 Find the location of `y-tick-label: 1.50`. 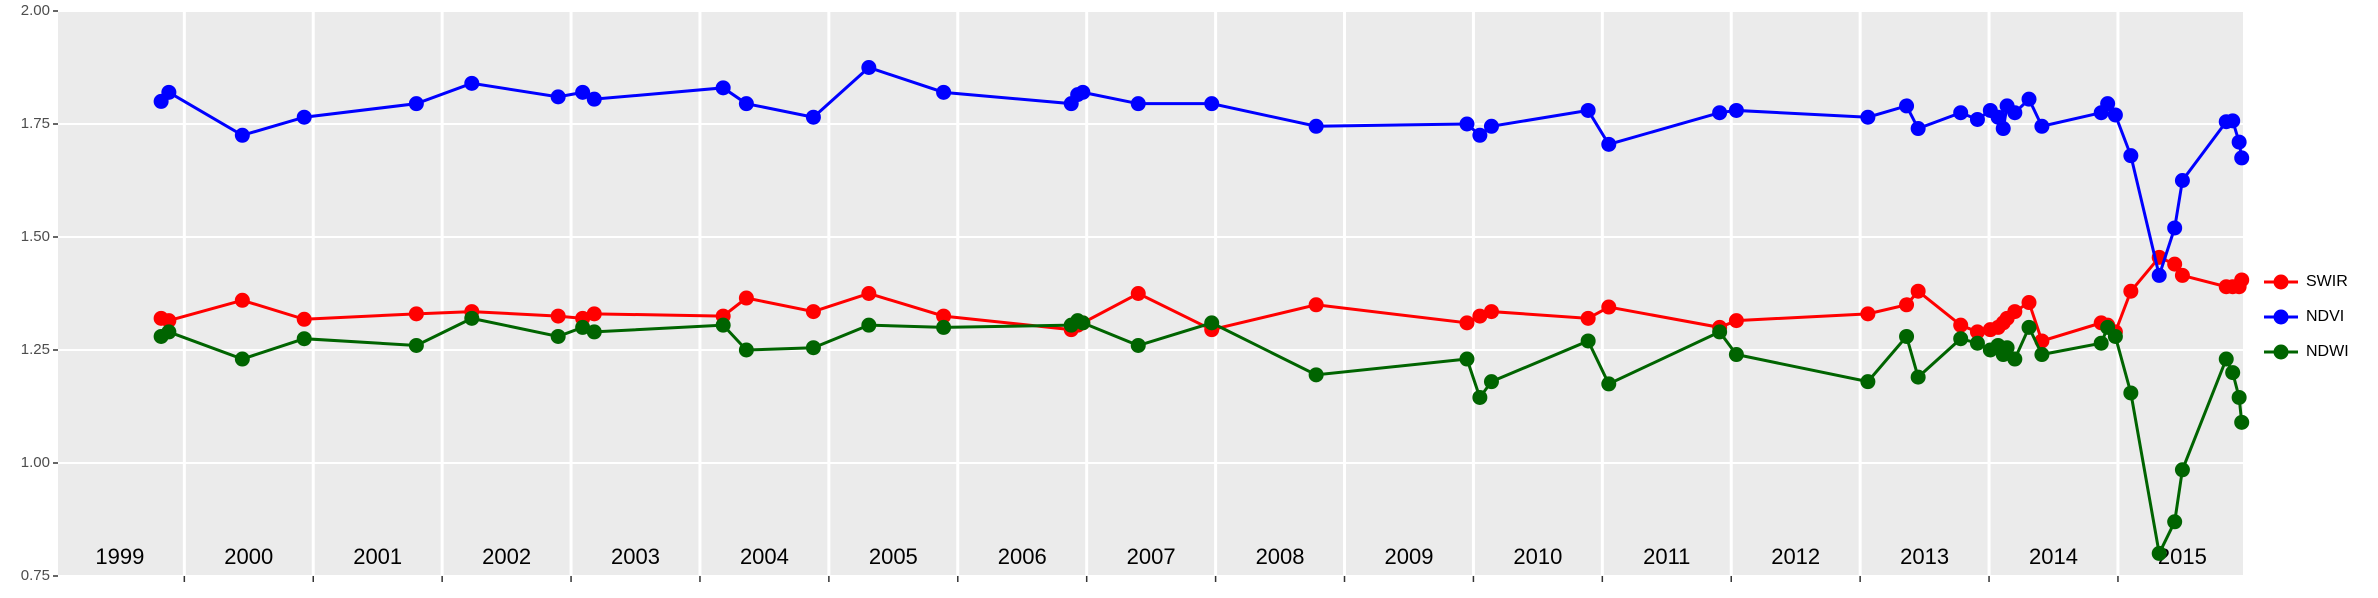

y-tick-label: 1.50 is located at coordinates (35, 236).